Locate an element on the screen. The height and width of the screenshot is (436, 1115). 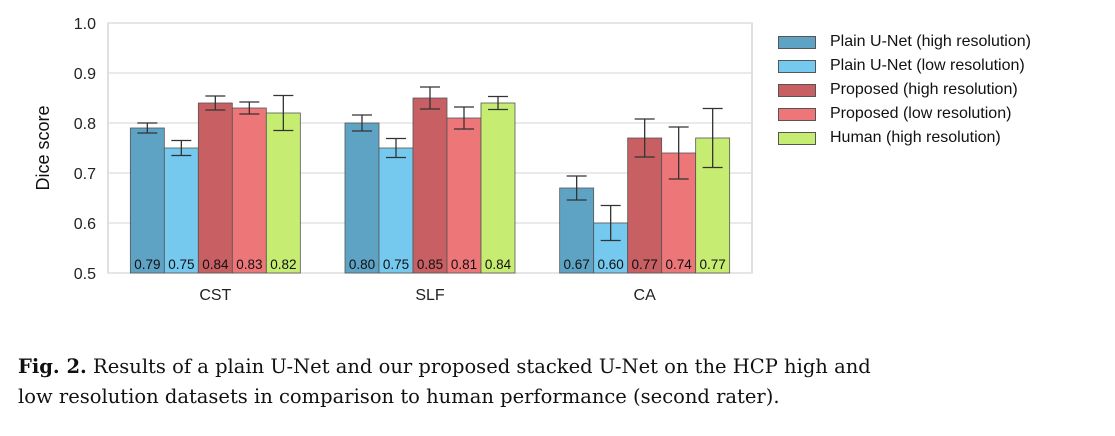
legend-item: Human (high resolution) is located at coordinates (904, 138).